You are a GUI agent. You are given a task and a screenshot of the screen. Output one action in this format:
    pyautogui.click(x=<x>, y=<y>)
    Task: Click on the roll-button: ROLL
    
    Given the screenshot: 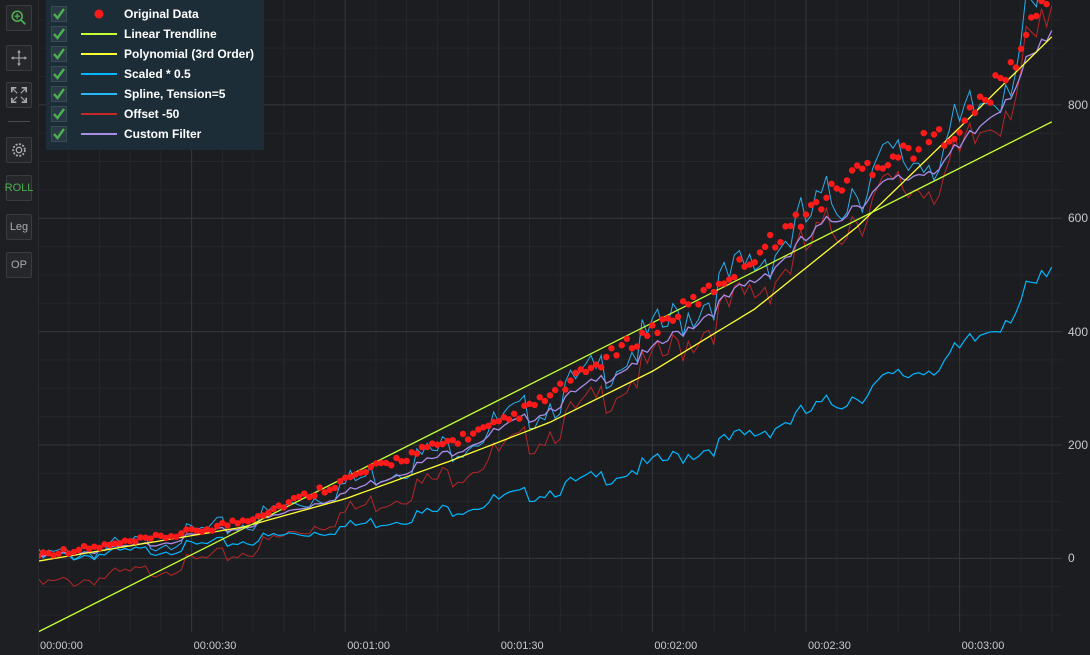 What is the action you would take?
    pyautogui.click(x=19, y=188)
    